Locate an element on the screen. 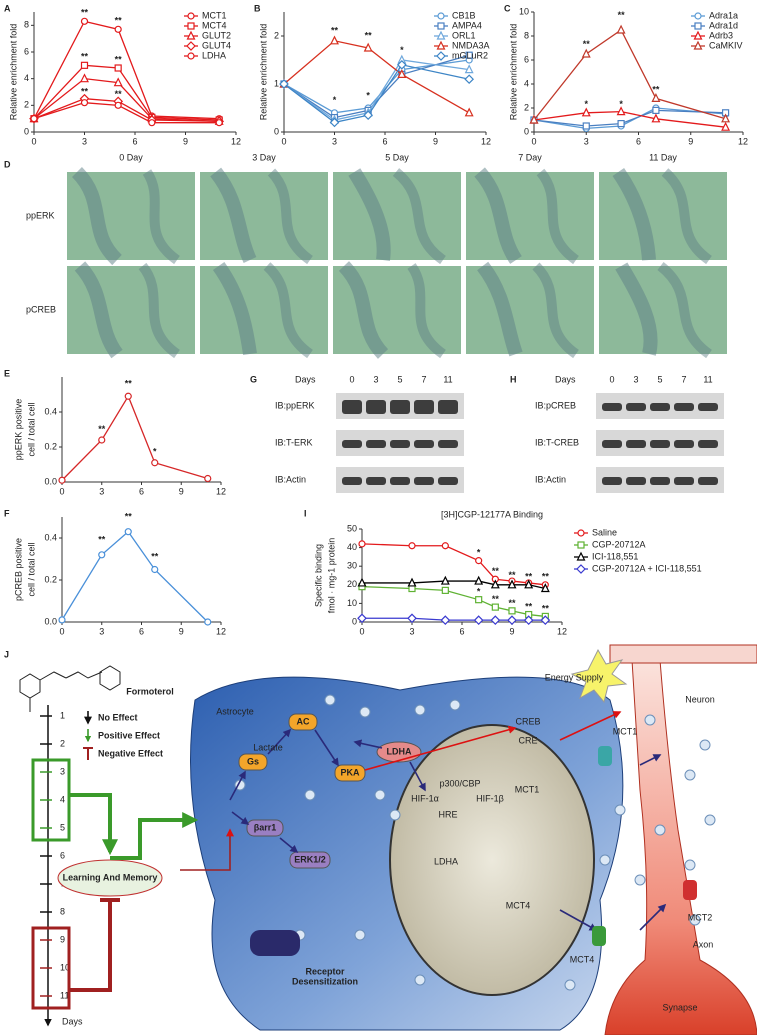 The image size is (757, 1035). micrograph is located at coordinates (663, 310).